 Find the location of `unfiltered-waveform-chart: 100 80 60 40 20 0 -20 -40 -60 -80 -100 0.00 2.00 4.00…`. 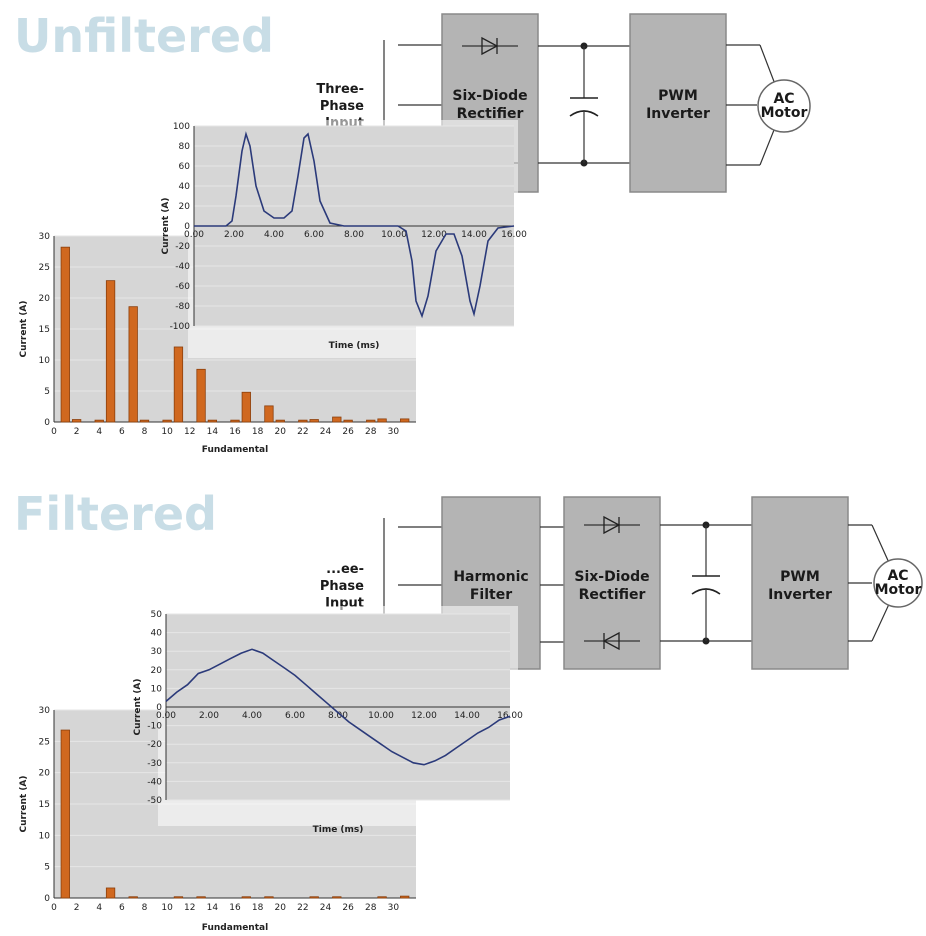

unfiltered-waveform-chart: 100 80 60 40 20 0 -20 -40 -60 -80 -100 0.00 2.00 4.00… is located at coordinates (344, 239).